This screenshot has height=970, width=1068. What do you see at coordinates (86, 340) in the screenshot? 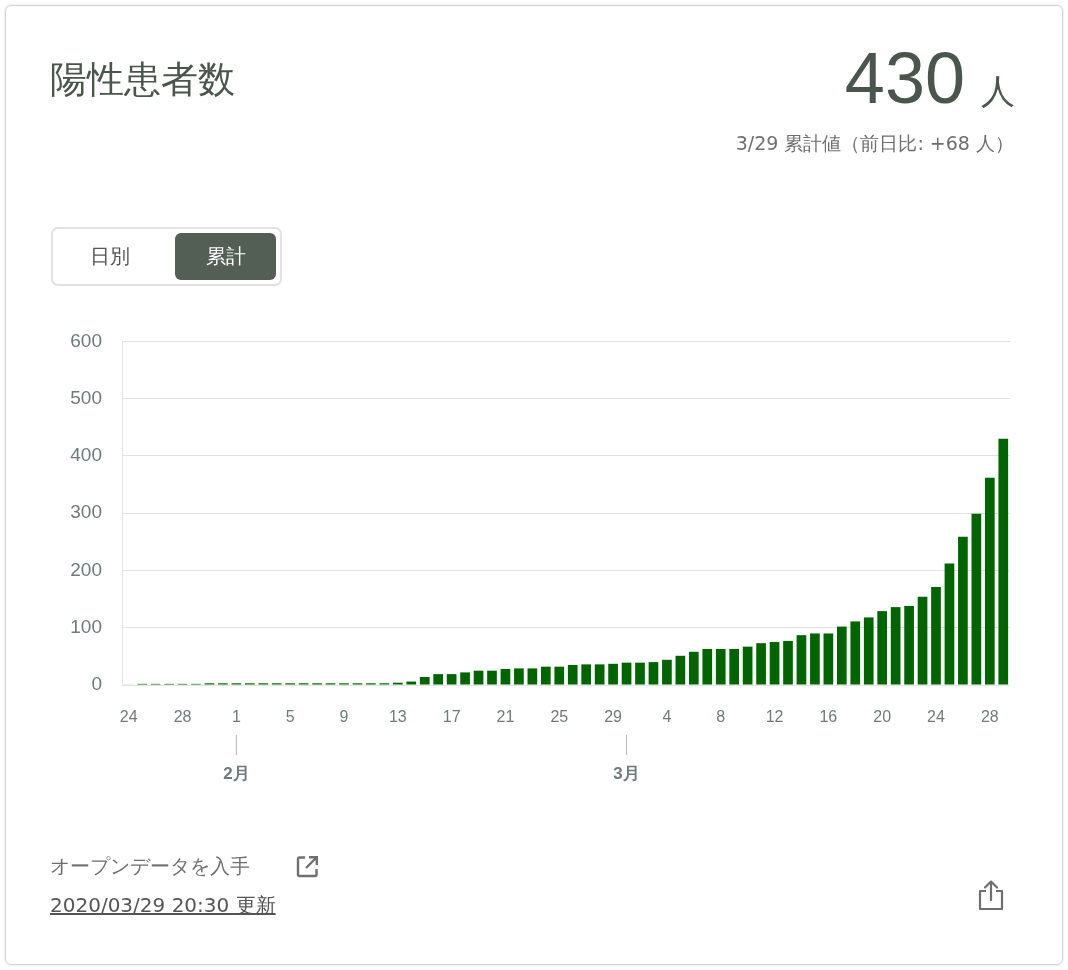
I see `y-tick-label: 600` at bounding box center [86, 340].